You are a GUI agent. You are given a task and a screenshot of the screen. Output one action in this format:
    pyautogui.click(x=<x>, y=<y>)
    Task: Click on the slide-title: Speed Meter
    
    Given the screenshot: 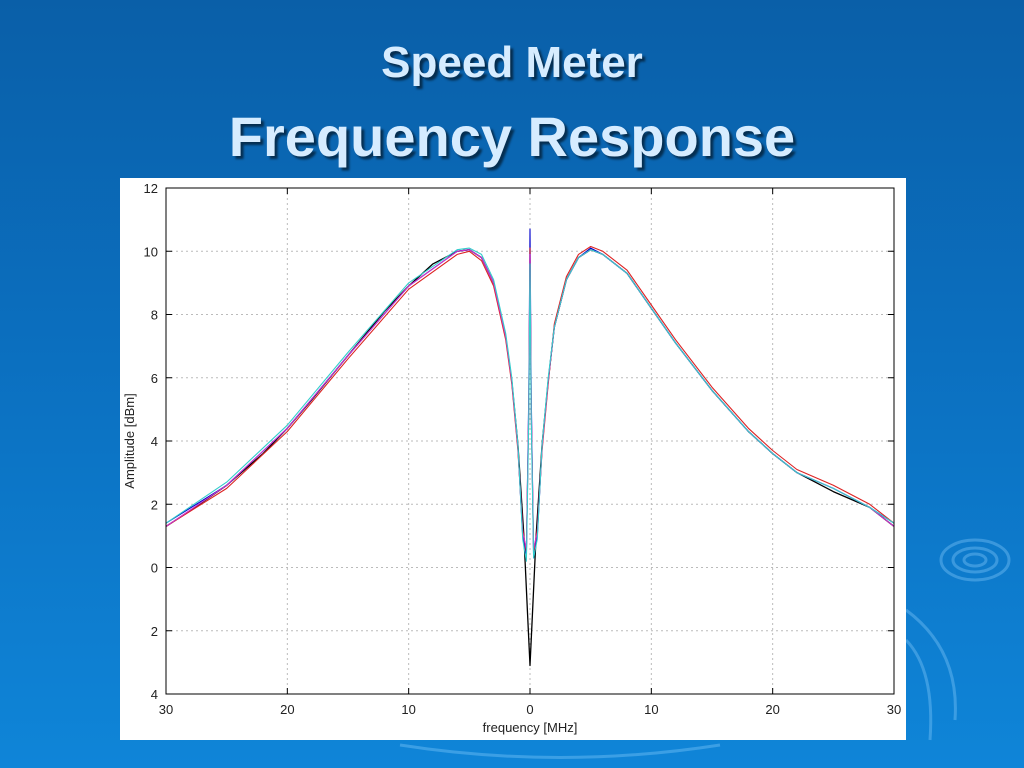 What is the action you would take?
    pyautogui.click(x=512, y=62)
    